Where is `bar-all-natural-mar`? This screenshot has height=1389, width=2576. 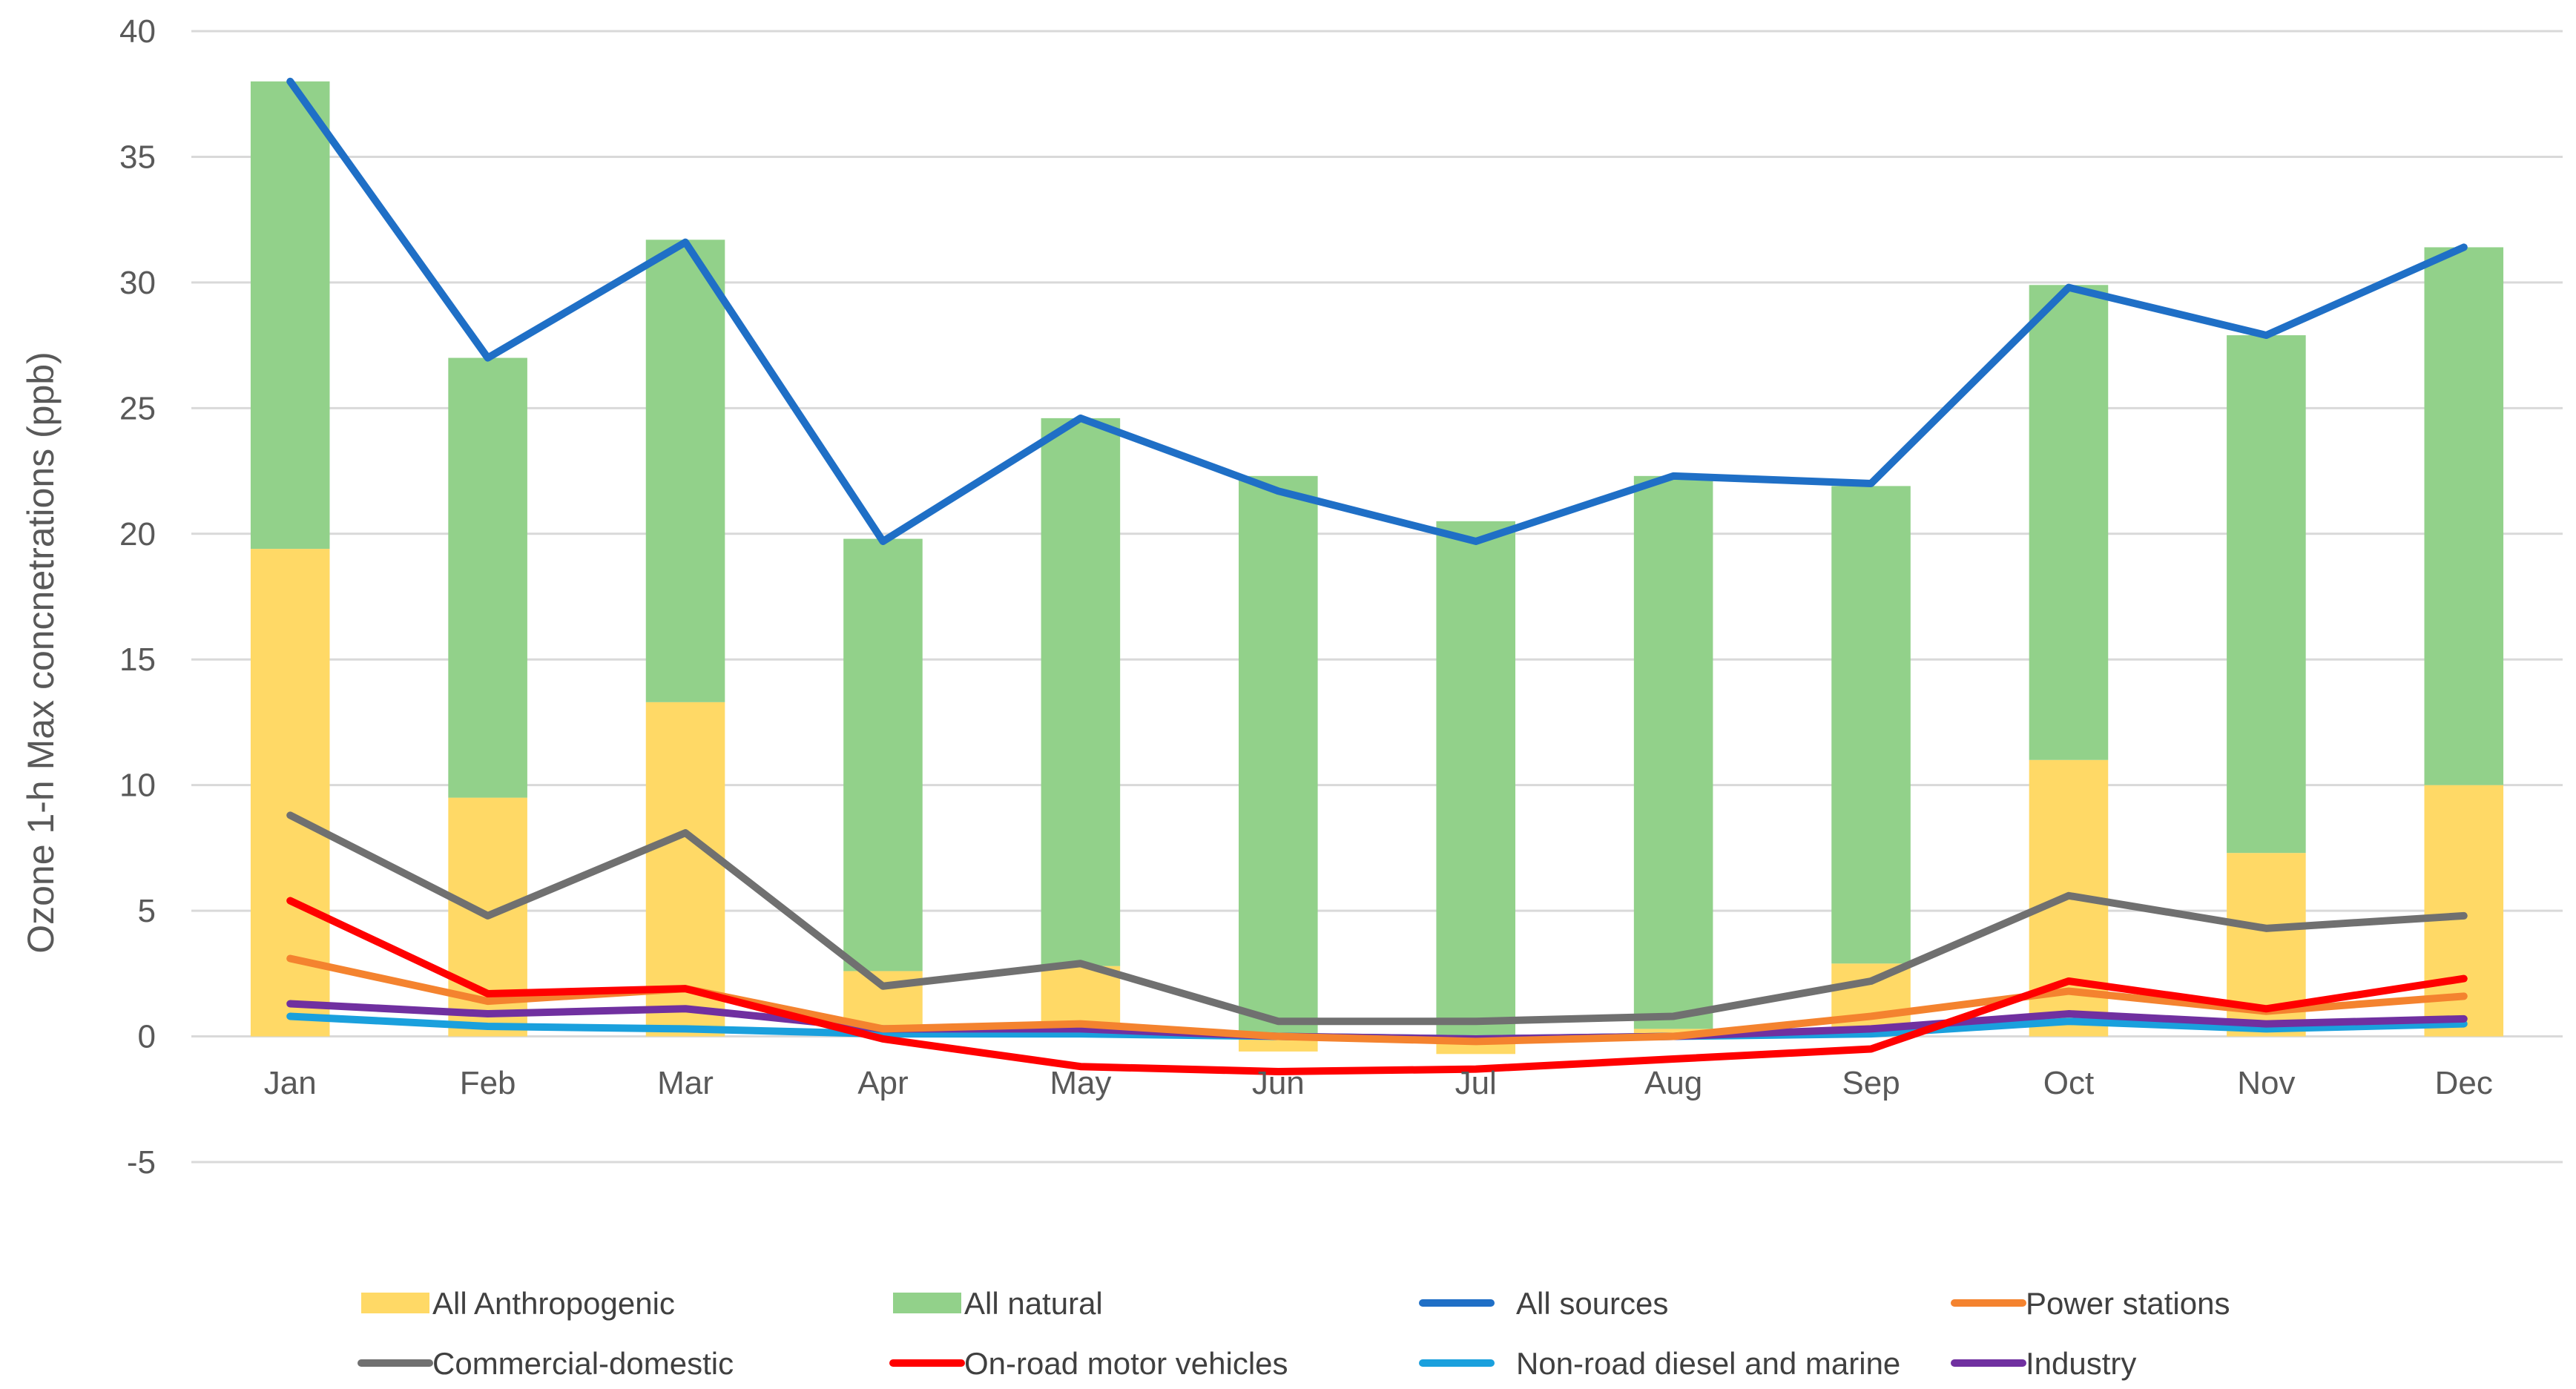 bar-all-natural-mar is located at coordinates (685, 471).